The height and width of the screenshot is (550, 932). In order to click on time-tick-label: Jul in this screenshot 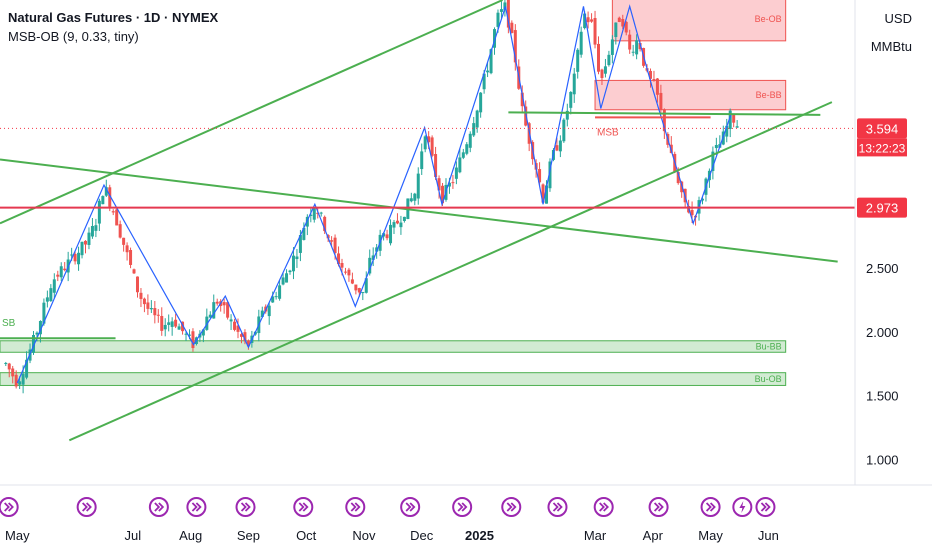, I will do `click(133, 535)`.